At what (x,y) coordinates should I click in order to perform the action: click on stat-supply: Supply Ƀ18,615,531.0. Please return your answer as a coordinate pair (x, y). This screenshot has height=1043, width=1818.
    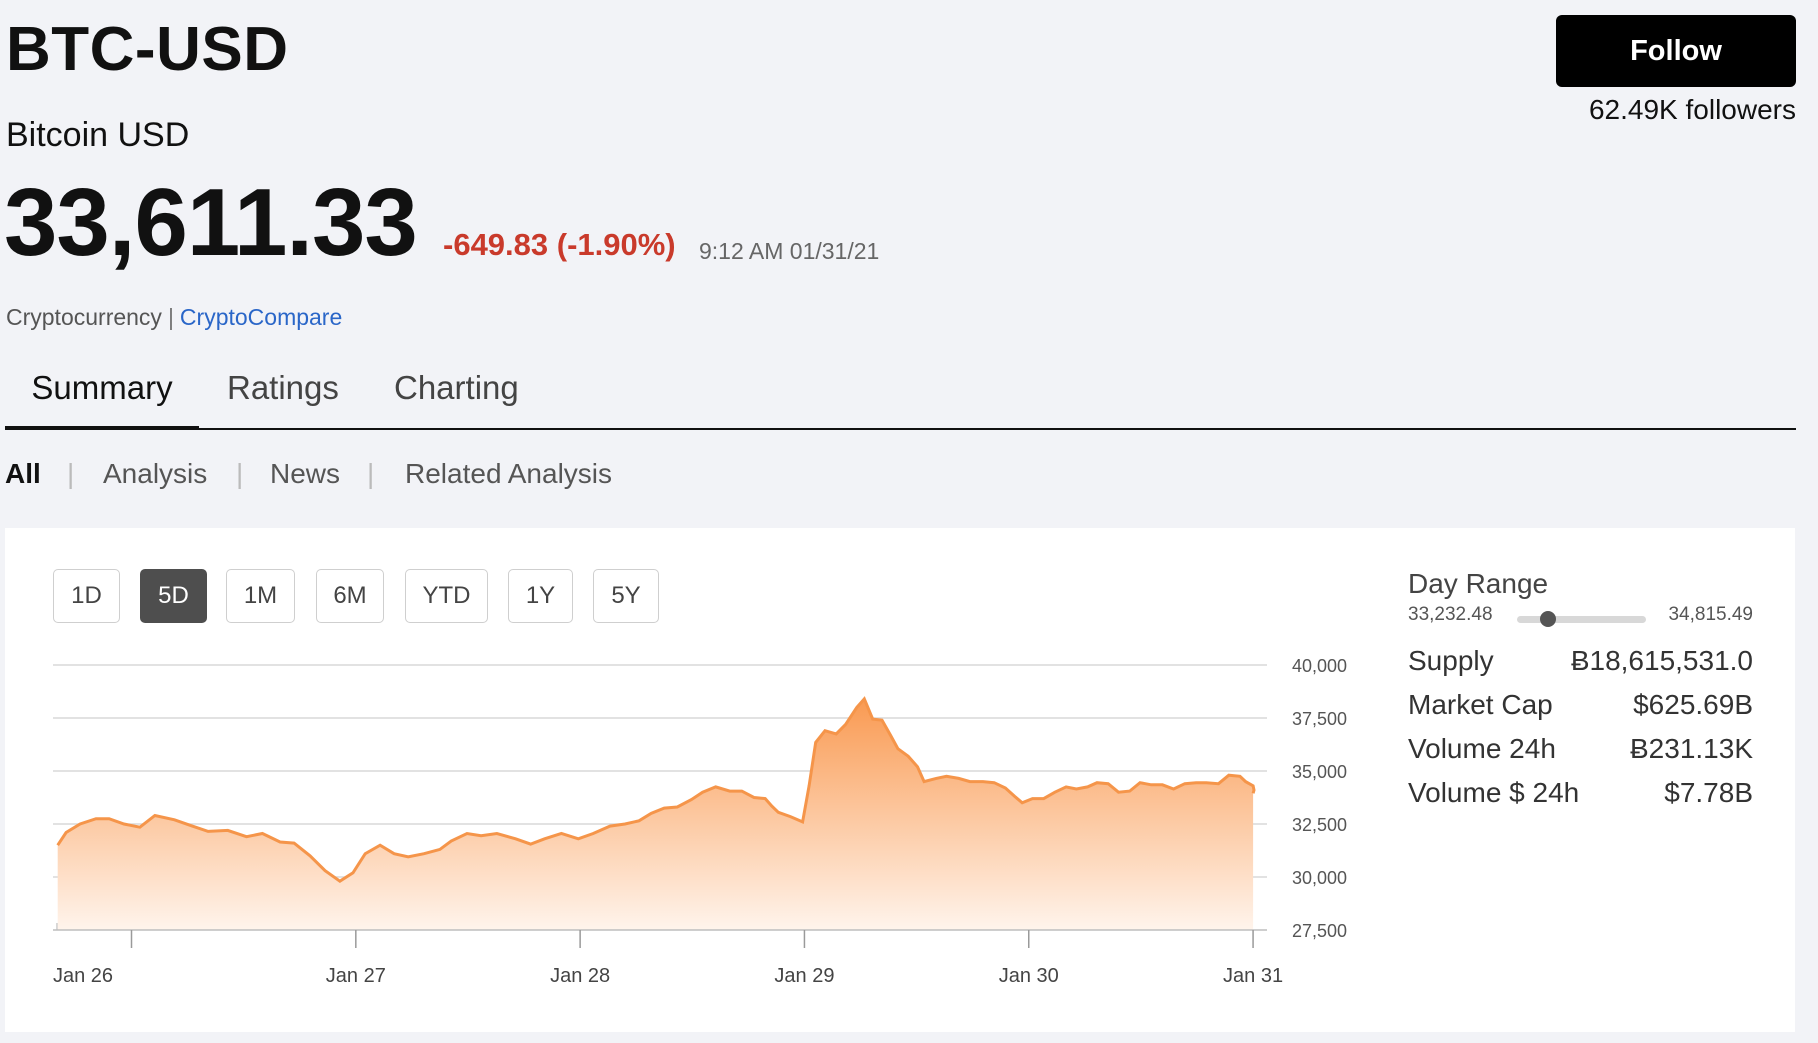
    Looking at the image, I should click on (1580, 667).